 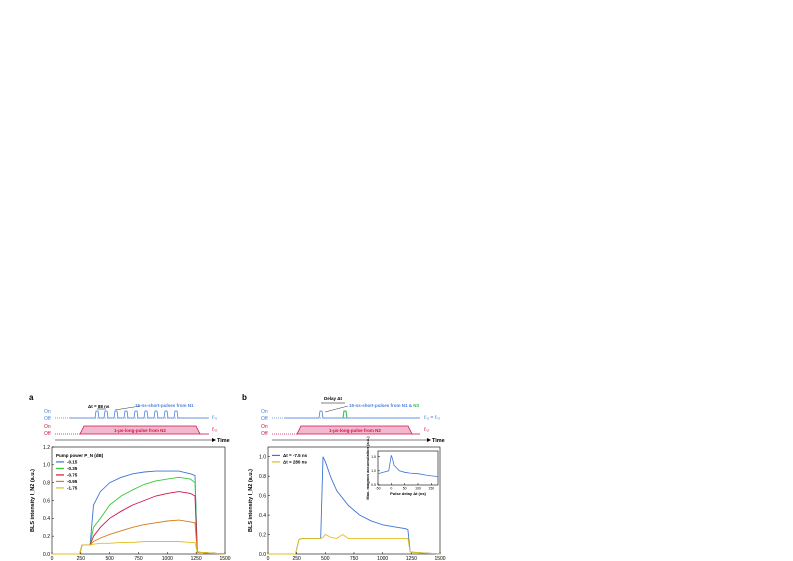 What do you see at coordinates (140, 430) in the screenshot?
I see `a-long-pulse-label: 1-μs-long-pulse from N2` at bounding box center [140, 430].